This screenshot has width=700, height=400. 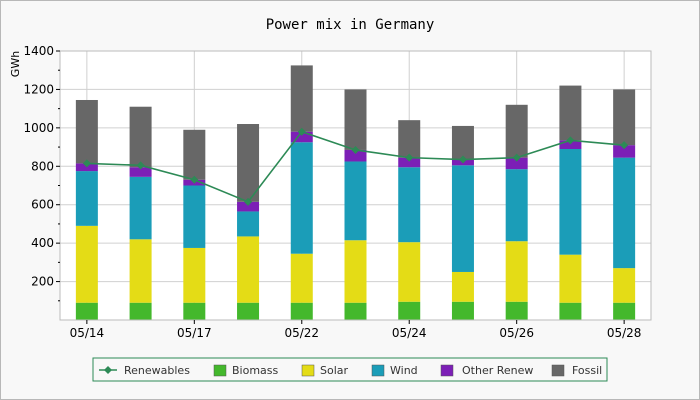 What do you see at coordinates (409, 333) in the screenshot?
I see `x-tick-label: 05/24` at bounding box center [409, 333].